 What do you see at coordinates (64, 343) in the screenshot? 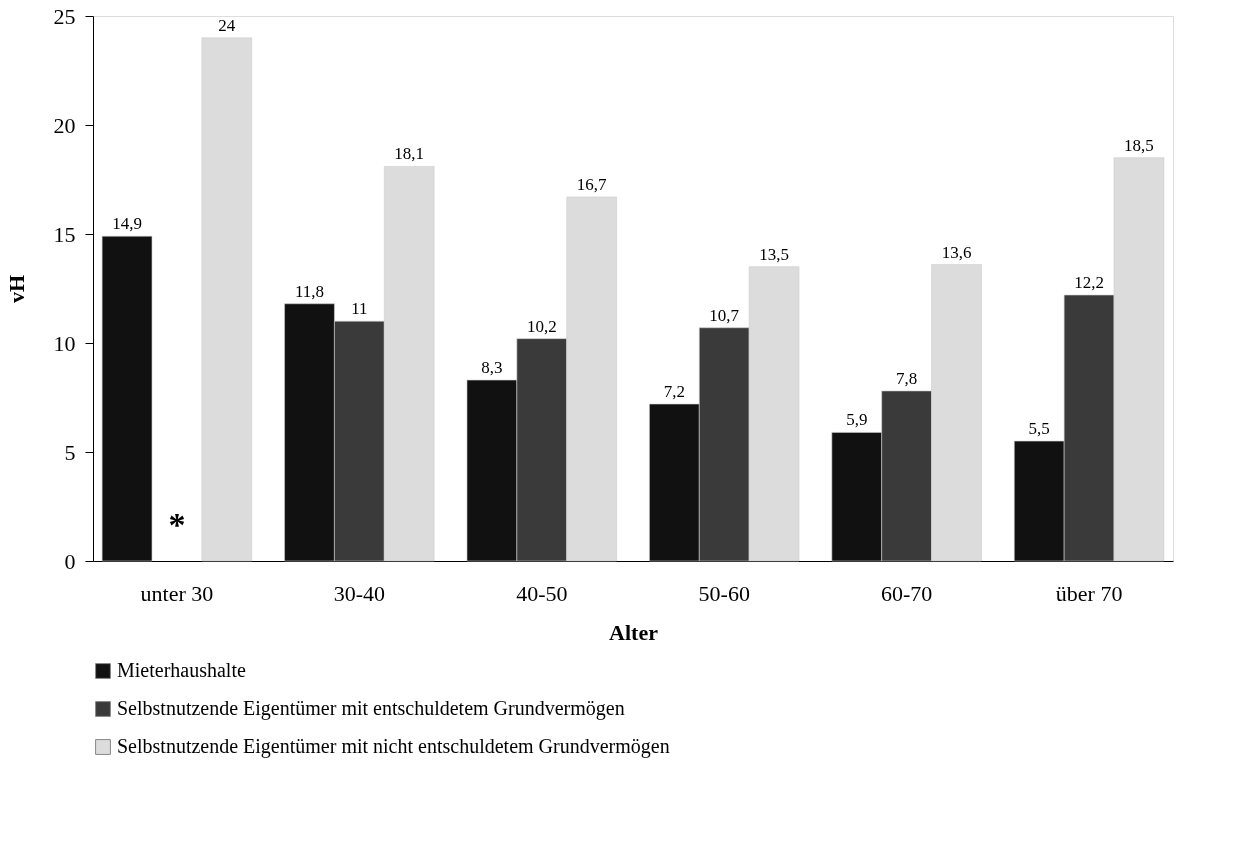
I see `y-tick-label: 10` at bounding box center [64, 343].